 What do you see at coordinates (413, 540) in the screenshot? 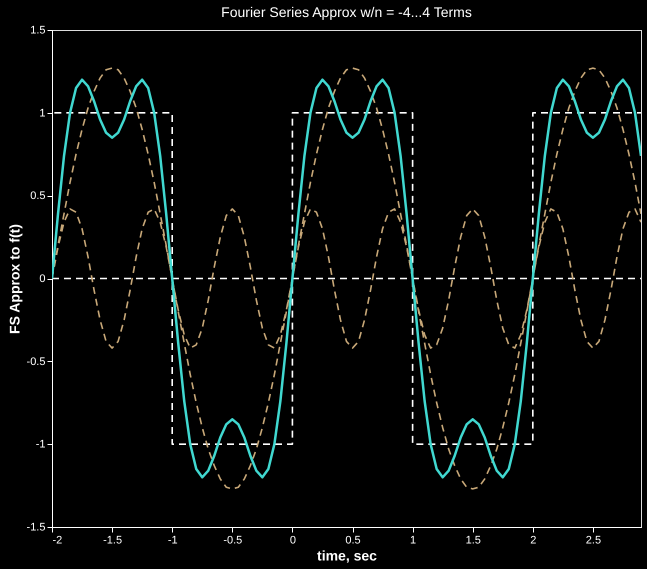
I see `x-tick-label: 1` at bounding box center [413, 540].